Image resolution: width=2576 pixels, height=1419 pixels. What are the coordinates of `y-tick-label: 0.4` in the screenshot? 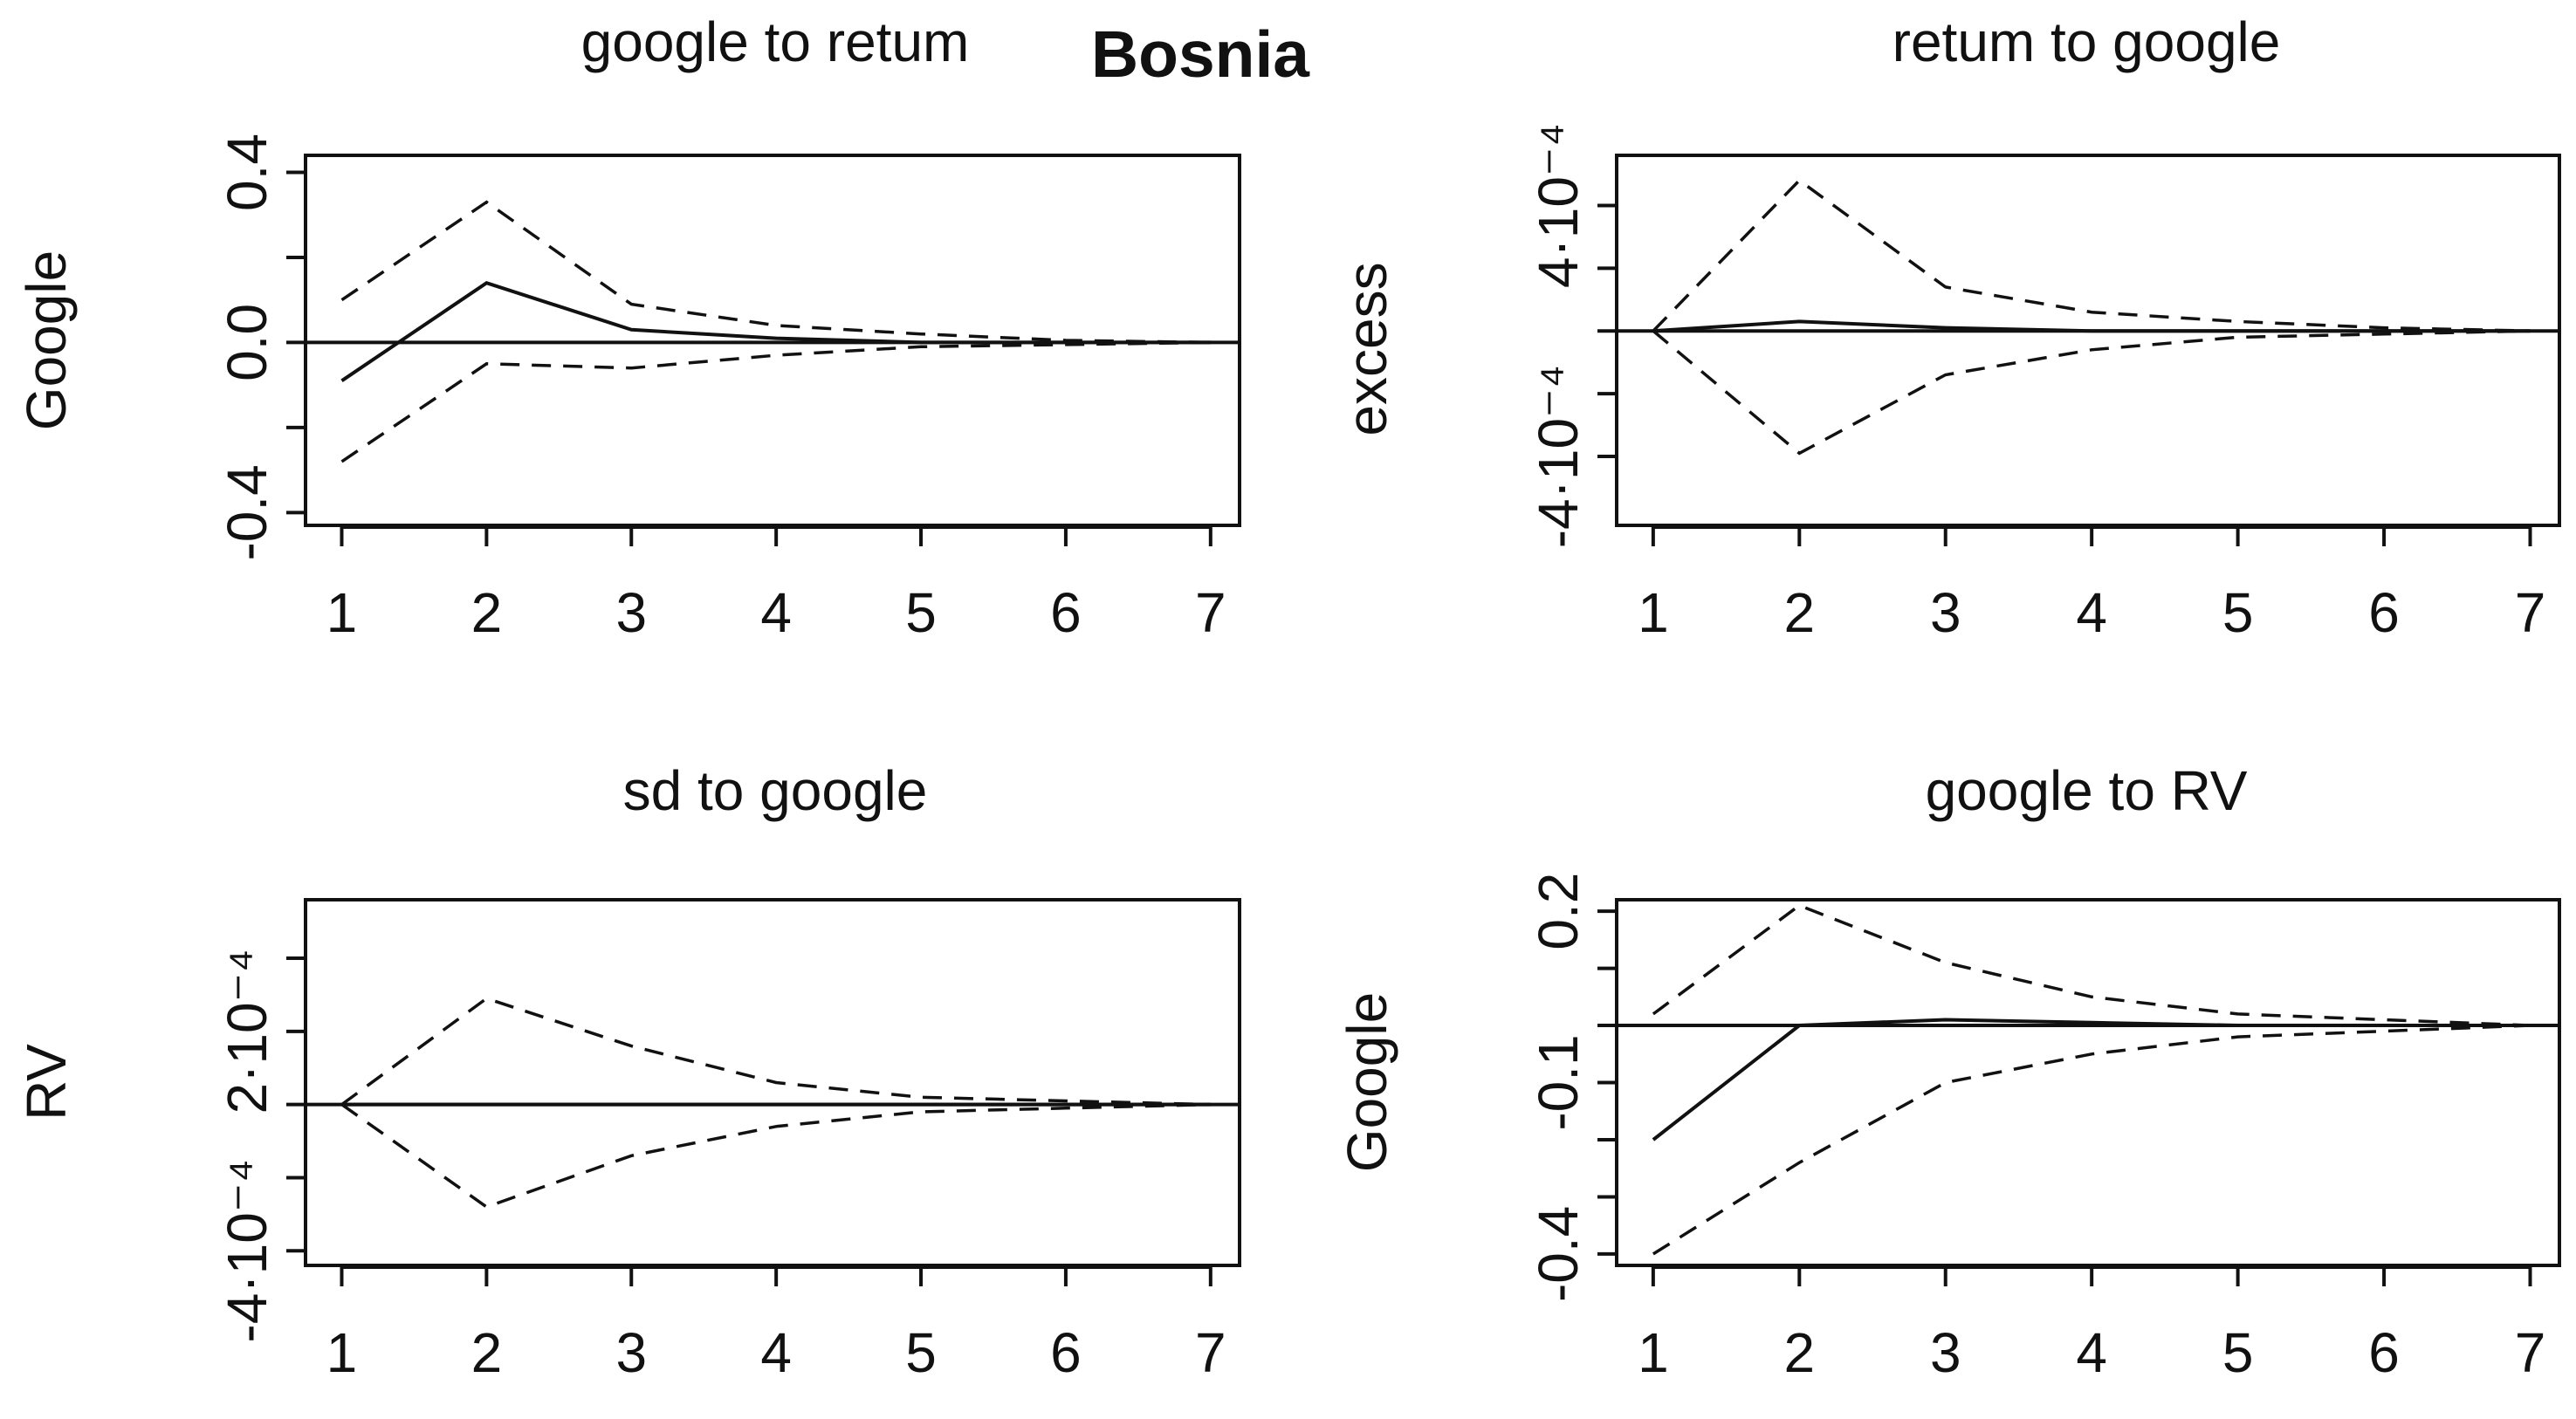 It's located at (247, 172).